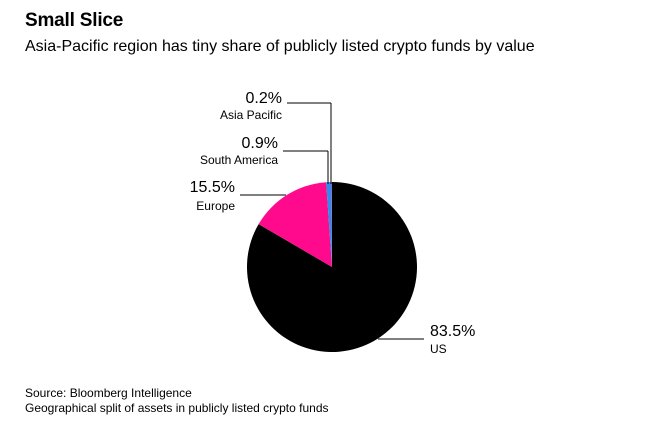 Image resolution: width=647 pixels, height=443 pixels. What do you see at coordinates (264, 98) in the screenshot?
I see `value-label-asia-pacific: 0.2%` at bounding box center [264, 98].